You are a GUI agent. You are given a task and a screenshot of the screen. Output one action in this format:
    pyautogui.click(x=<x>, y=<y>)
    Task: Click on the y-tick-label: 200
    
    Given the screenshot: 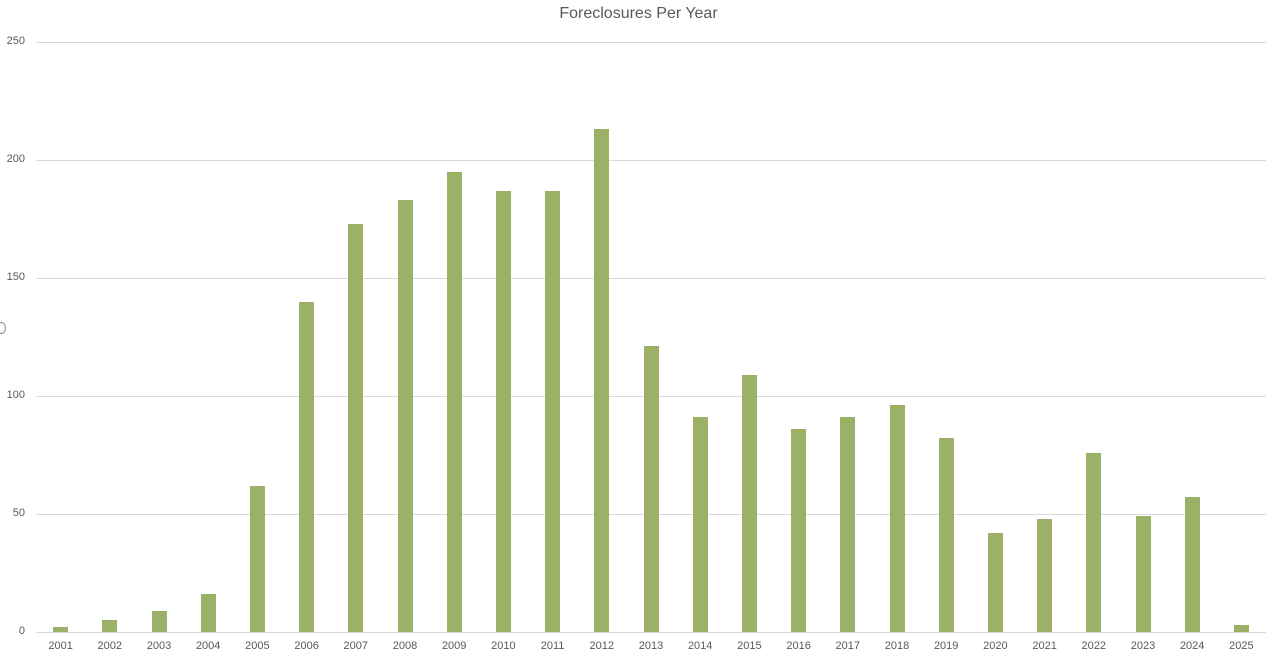 What is the action you would take?
    pyautogui.click(x=15, y=159)
    